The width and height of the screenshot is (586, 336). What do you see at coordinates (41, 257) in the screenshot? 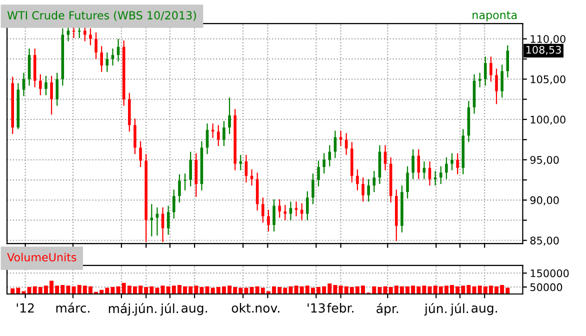
I see `chart-title: VolumeUnits` at bounding box center [41, 257].